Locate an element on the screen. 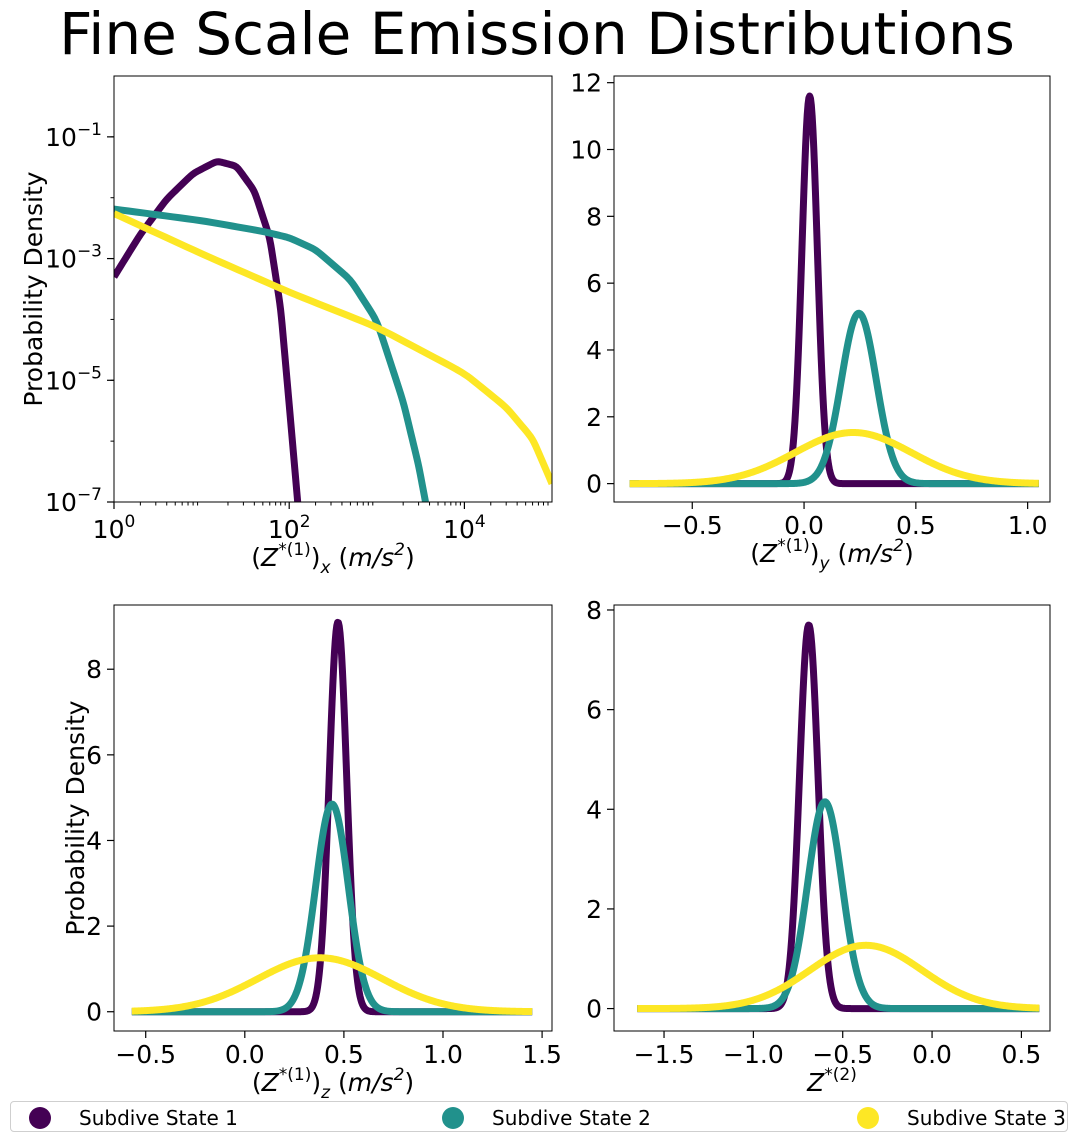 The height and width of the screenshot is (1134, 1074). legend-label: Subdive State 3 is located at coordinates (986, 1117).